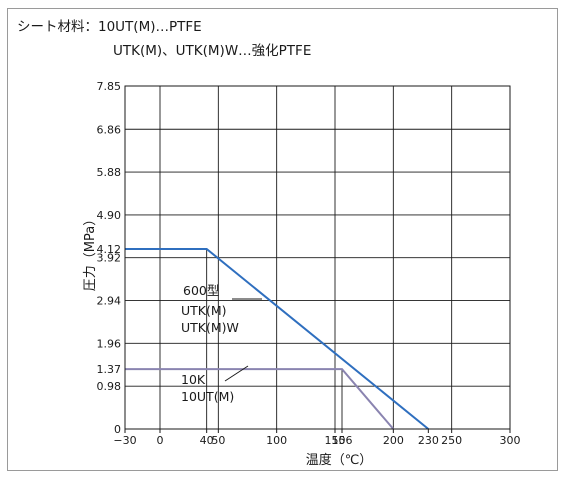 The height and width of the screenshot is (479, 567). I want to click on y-tick-label: 5.88, so click(109, 172).